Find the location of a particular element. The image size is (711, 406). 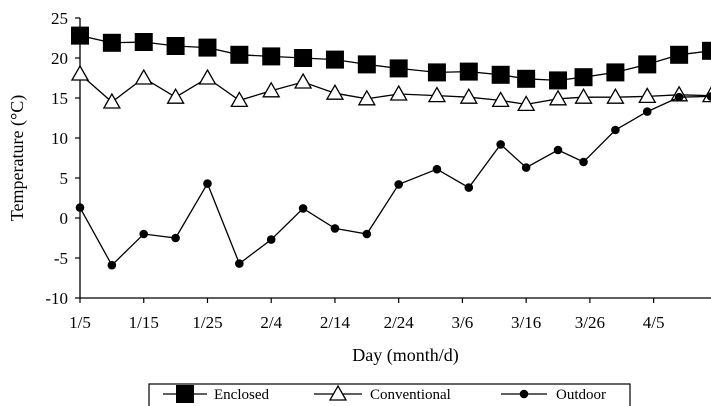

y-tick-label: 25 is located at coordinates (59, 18).